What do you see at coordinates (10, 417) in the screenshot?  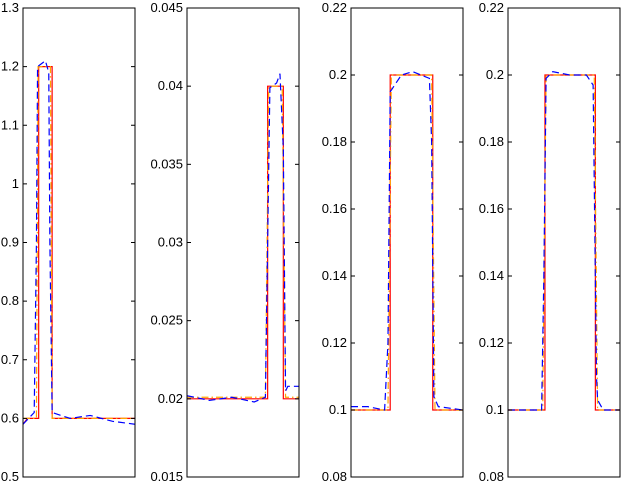 I see `y-tick-label: 0.6` at bounding box center [10, 417].